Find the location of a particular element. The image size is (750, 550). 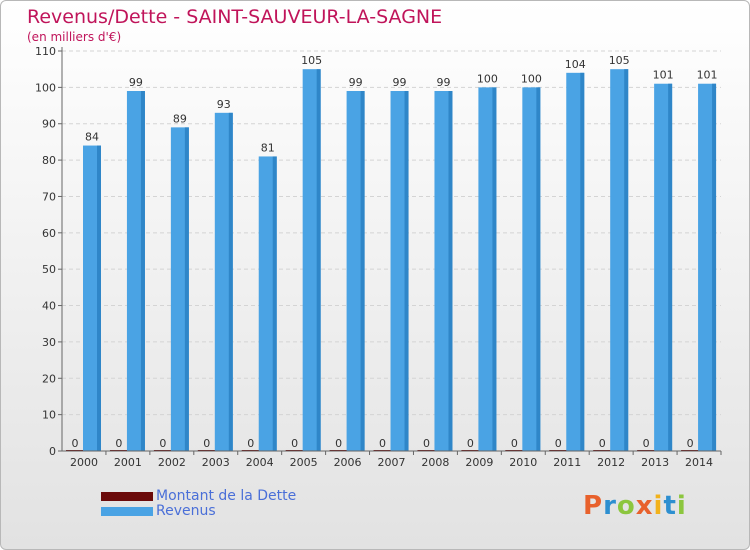

x-tick-label: 2013 is located at coordinates (655, 462).